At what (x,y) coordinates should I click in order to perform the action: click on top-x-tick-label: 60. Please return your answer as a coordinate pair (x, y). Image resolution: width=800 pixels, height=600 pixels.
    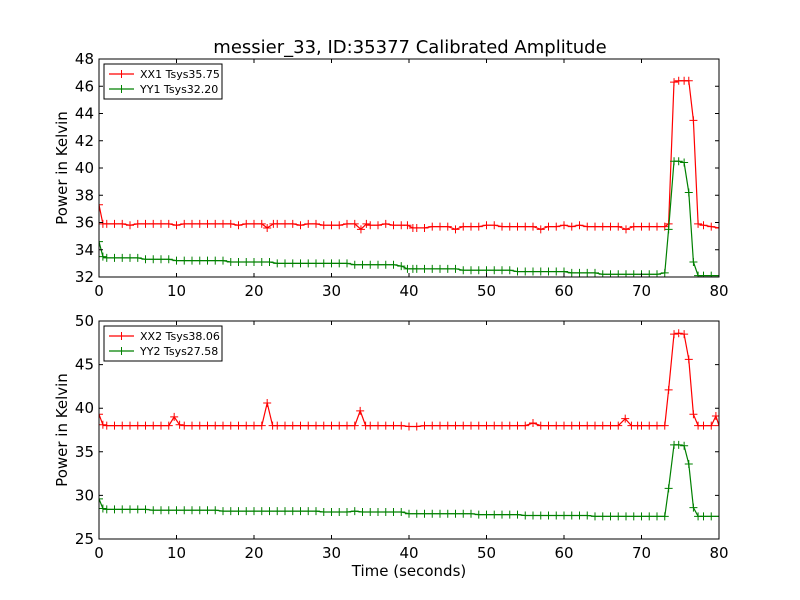
    Looking at the image, I should click on (563, 291).